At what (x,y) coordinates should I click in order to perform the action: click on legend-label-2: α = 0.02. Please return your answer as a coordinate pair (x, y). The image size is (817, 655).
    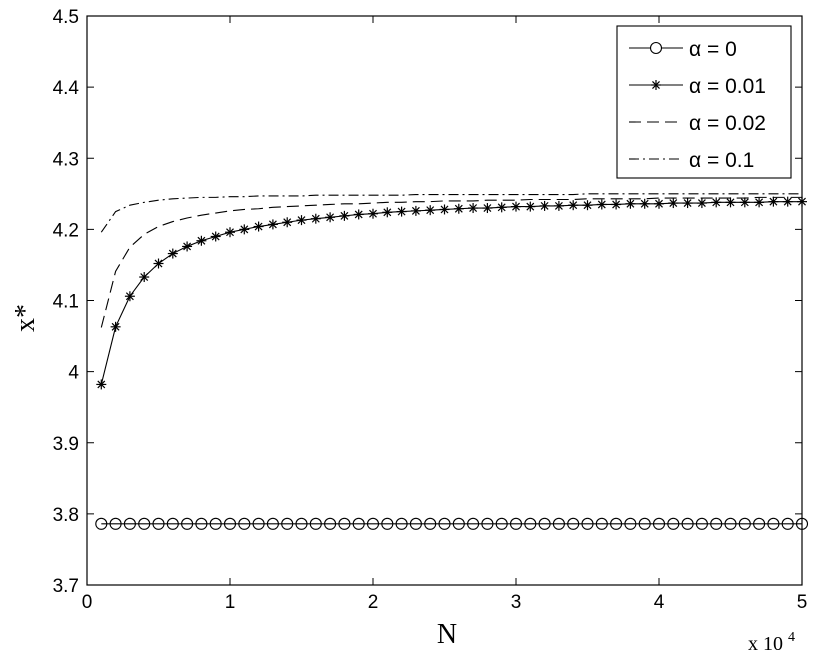
    Looking at the image, I should click on (727, 123).